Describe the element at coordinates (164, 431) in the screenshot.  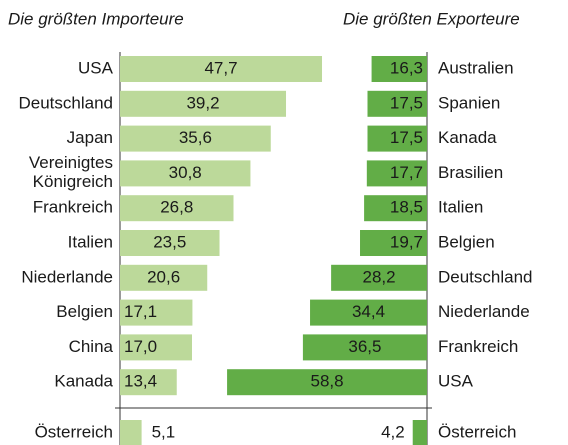
I see `data-label: 5,1` at that location.